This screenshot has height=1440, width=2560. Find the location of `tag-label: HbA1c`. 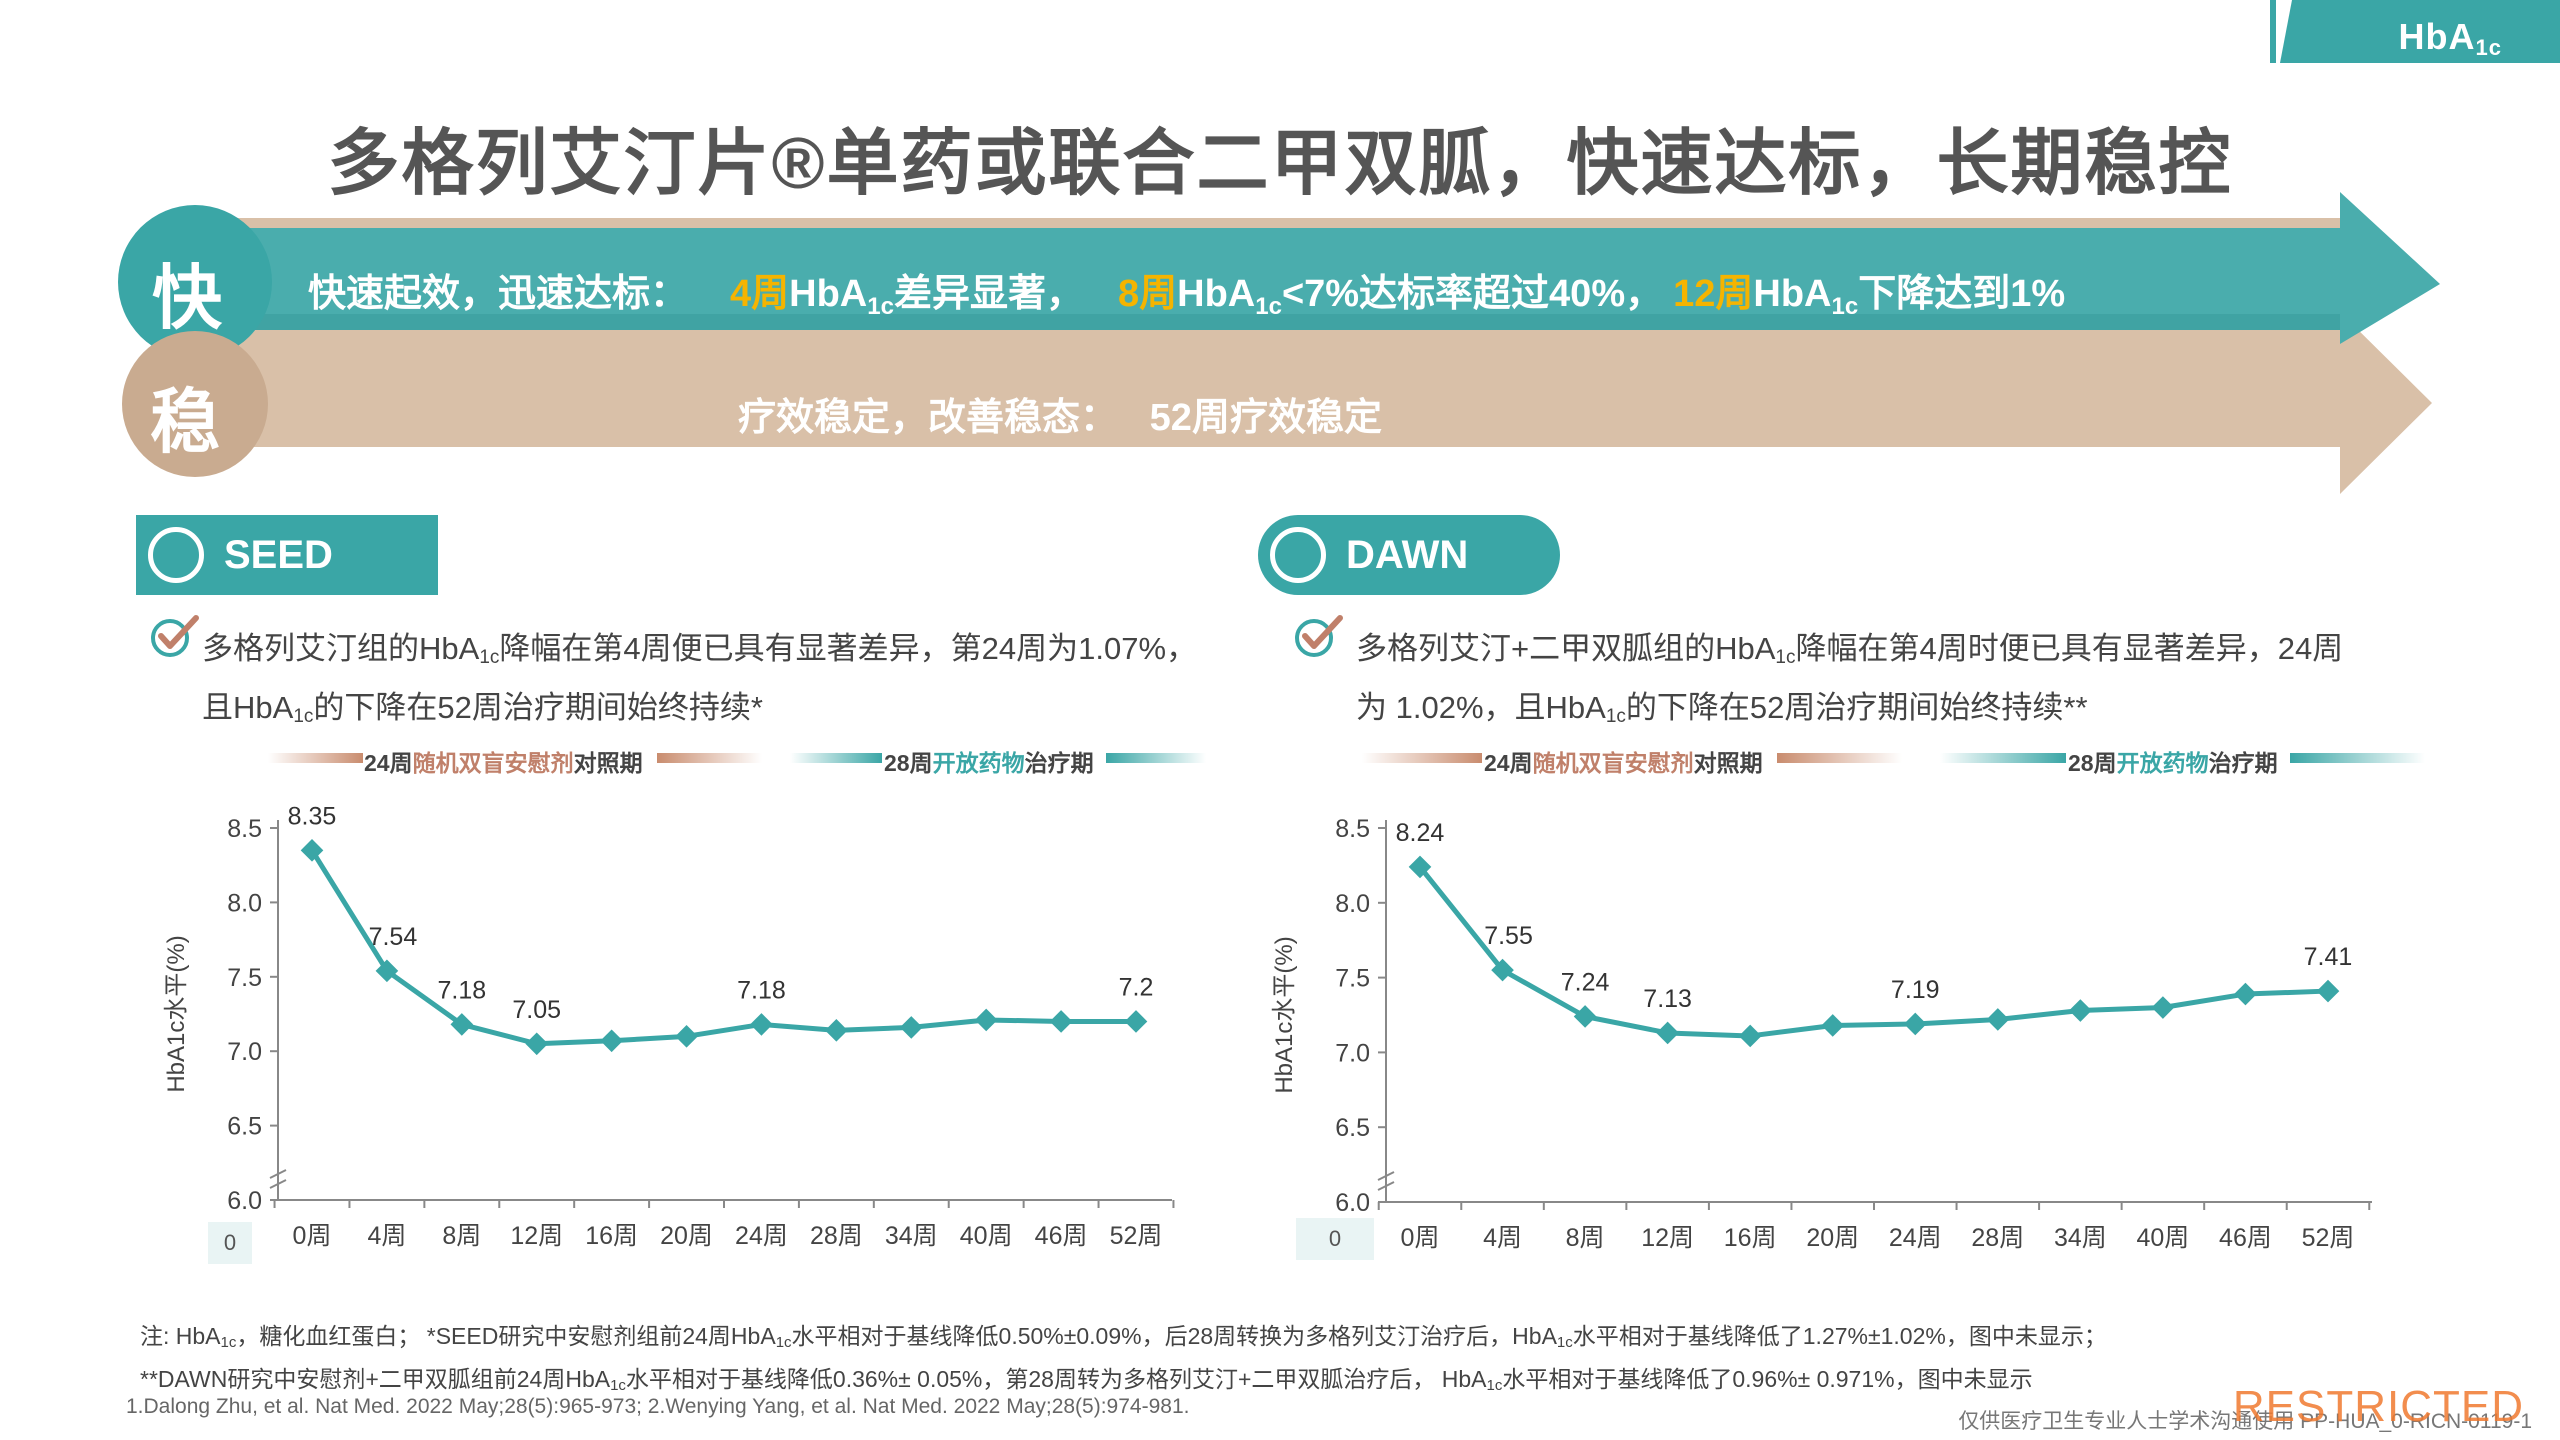

tag-label: HbA1c is located at coordinates (2450, 38).